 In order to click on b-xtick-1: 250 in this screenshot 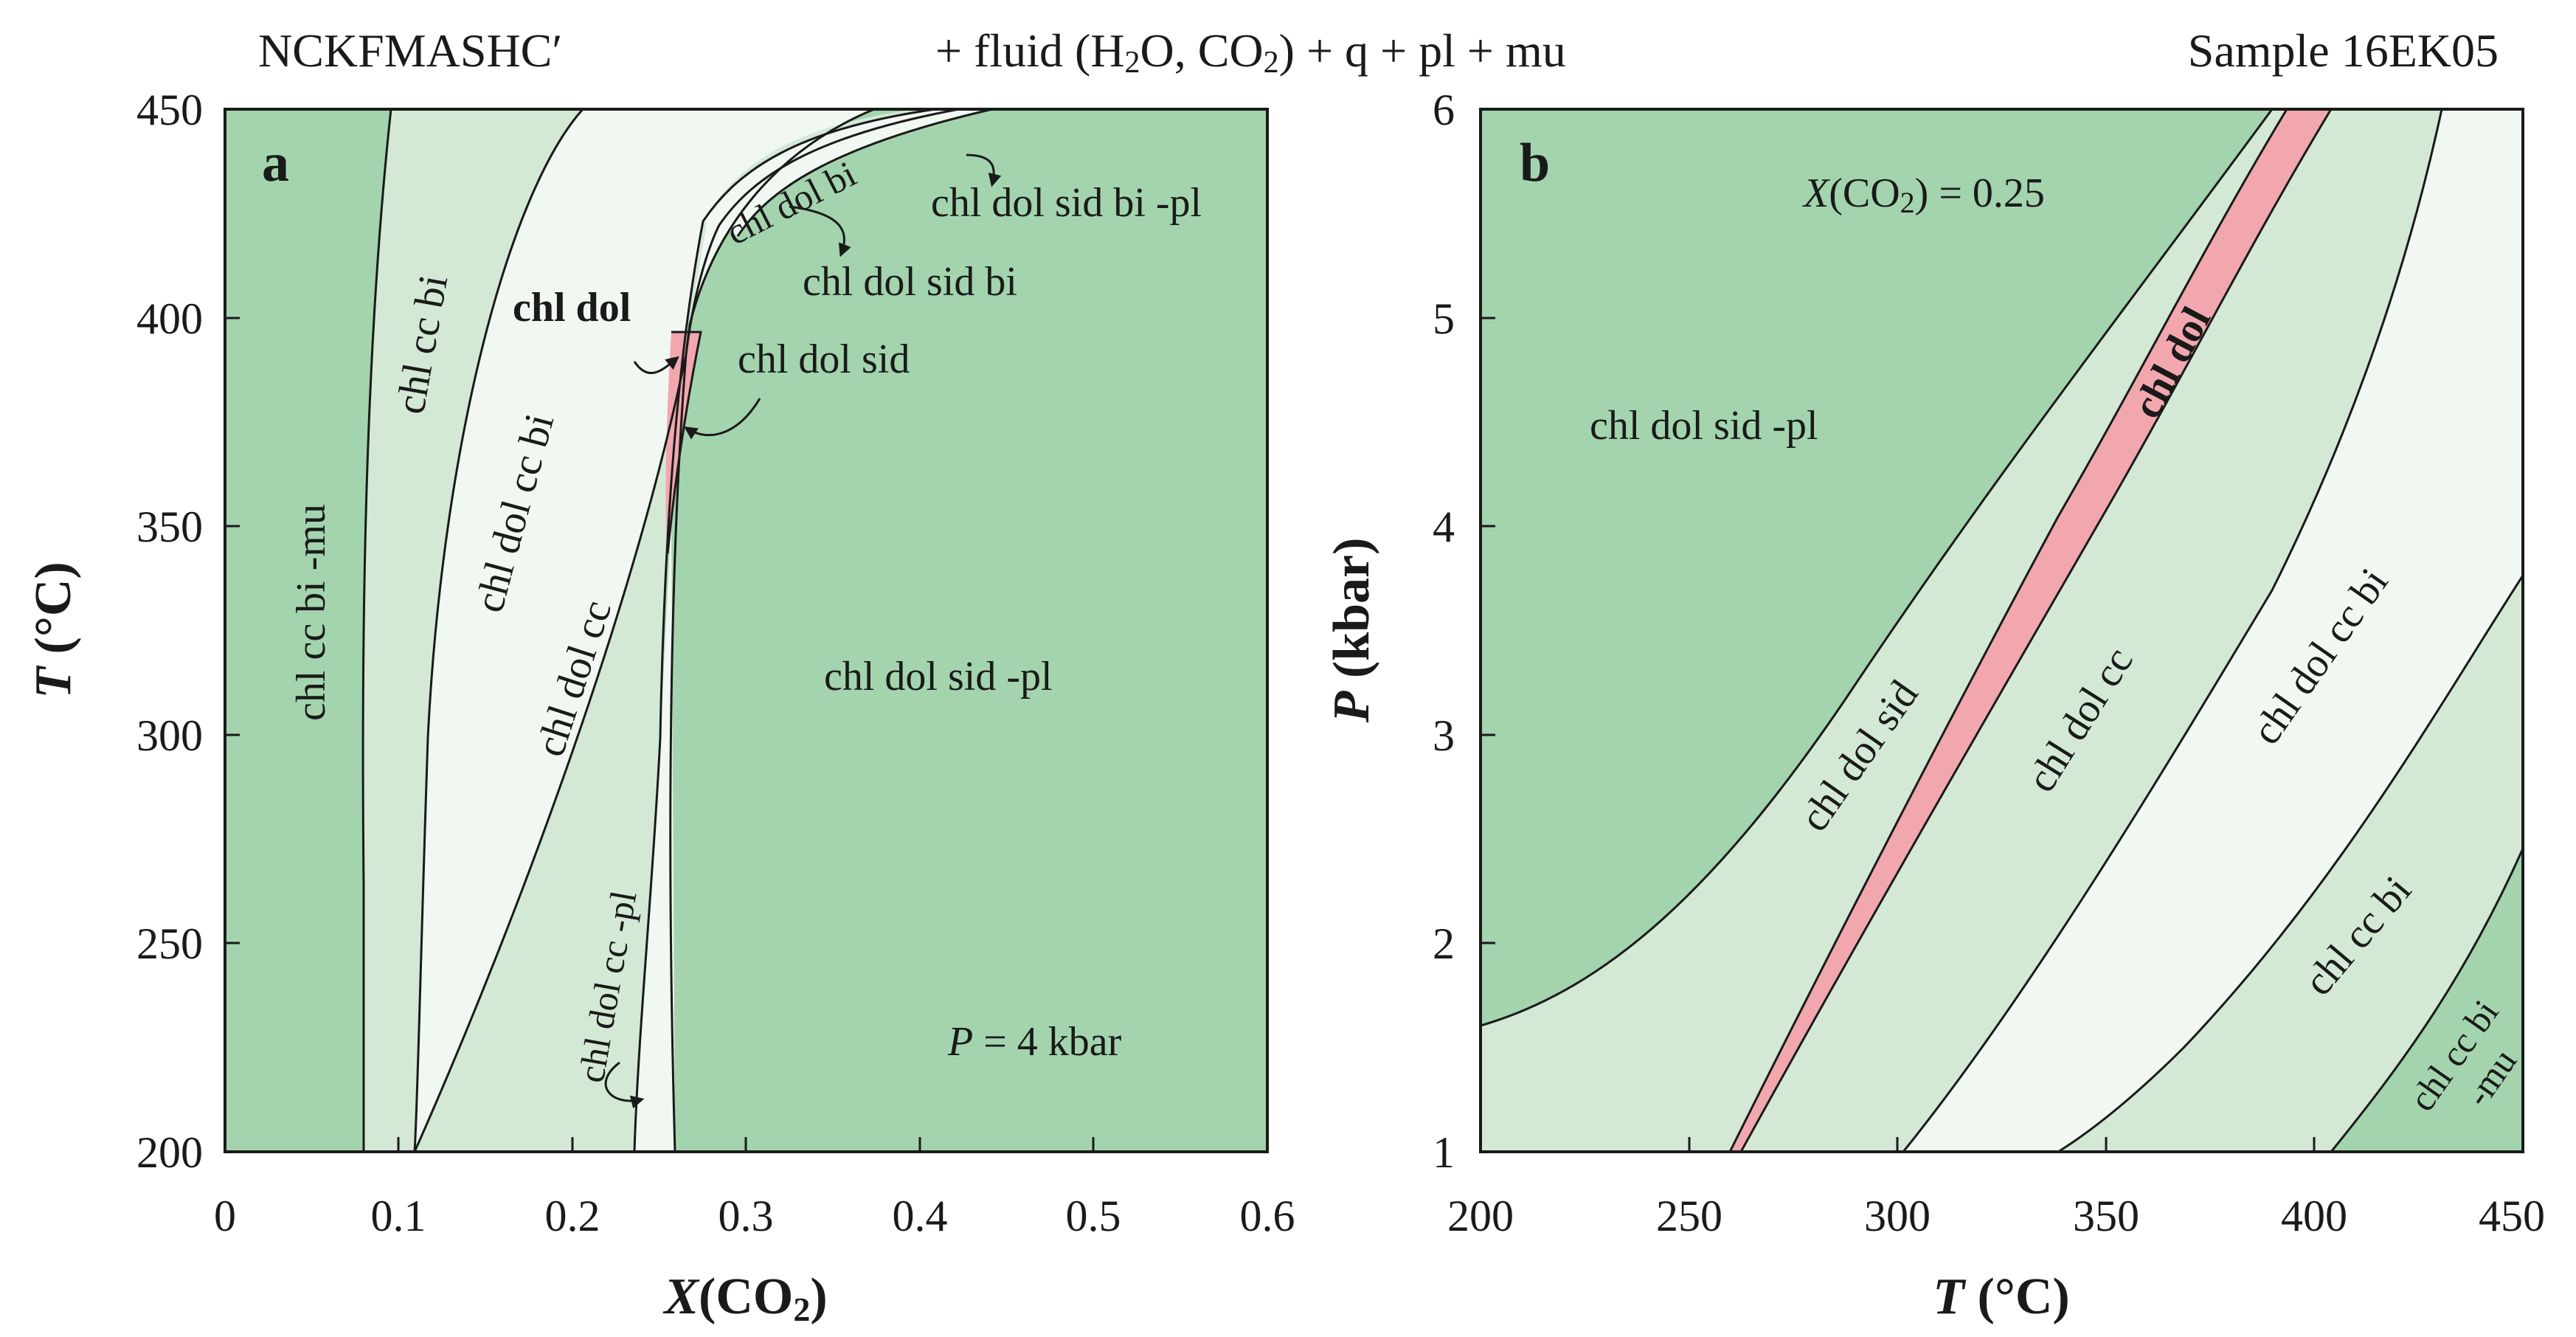, I will do `click(1689, 1216)`.